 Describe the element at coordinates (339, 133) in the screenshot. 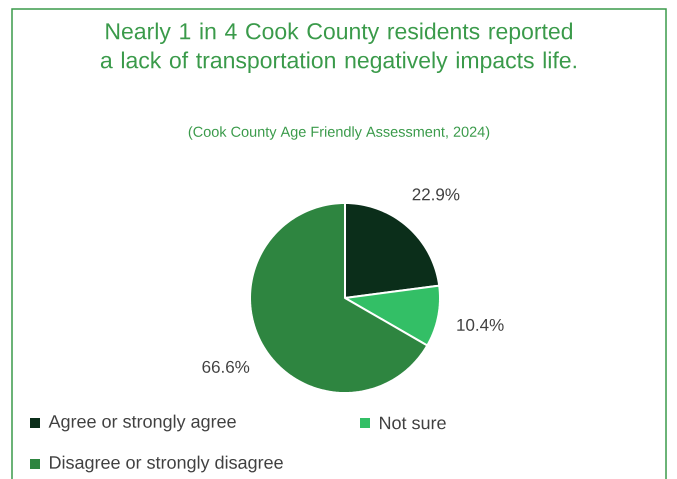

I see `chart-subtitle: (Cook County Age Friendly Assessment, 2024)` at that location.